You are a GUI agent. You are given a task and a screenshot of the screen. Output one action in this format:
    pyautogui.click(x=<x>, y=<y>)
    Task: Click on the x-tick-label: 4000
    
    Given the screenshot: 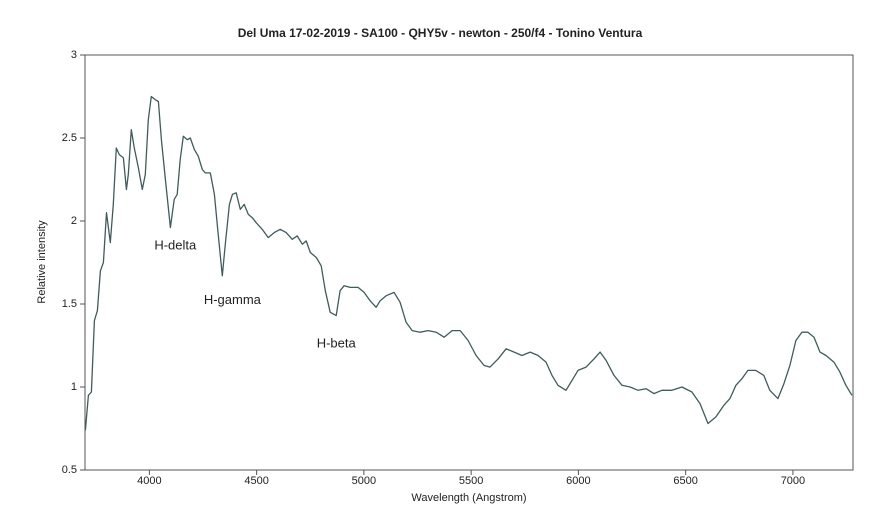 What is the action you would take?
    pyautogui.click(x=149, y=481)
    